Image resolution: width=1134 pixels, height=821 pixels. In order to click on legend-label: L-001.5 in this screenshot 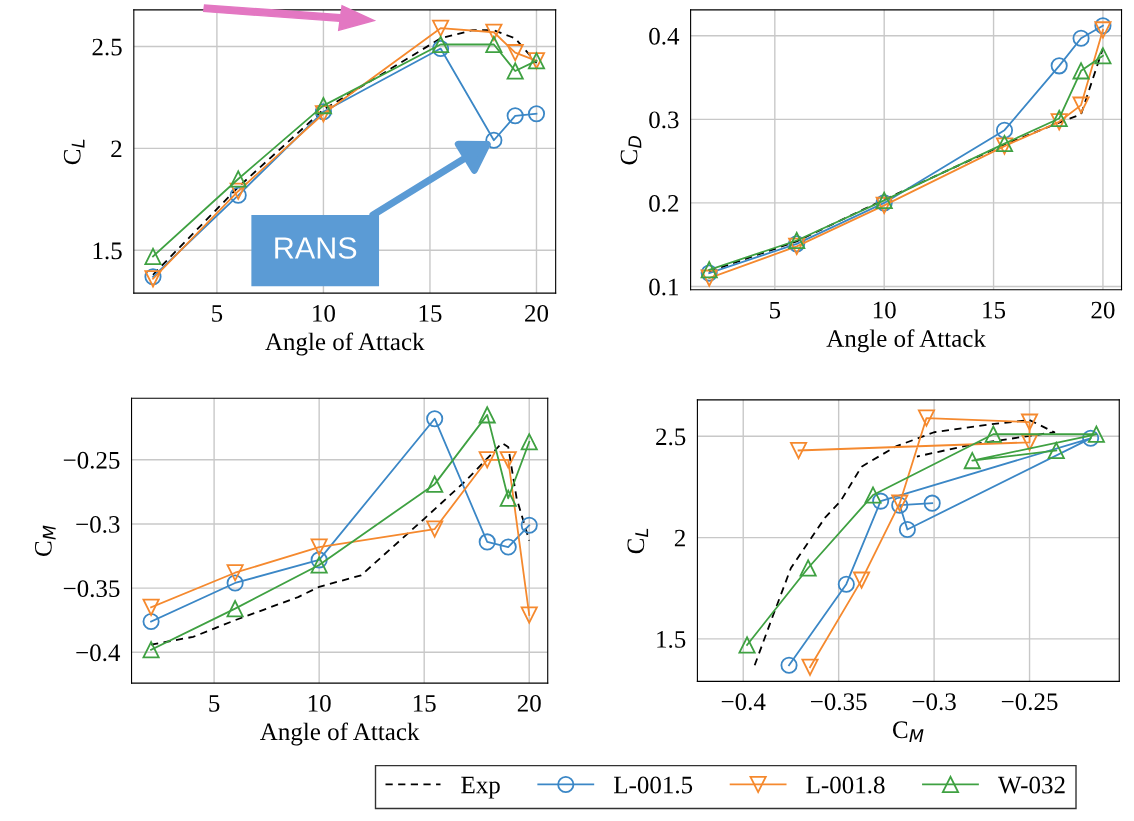, I will do `click(653, 785)`.